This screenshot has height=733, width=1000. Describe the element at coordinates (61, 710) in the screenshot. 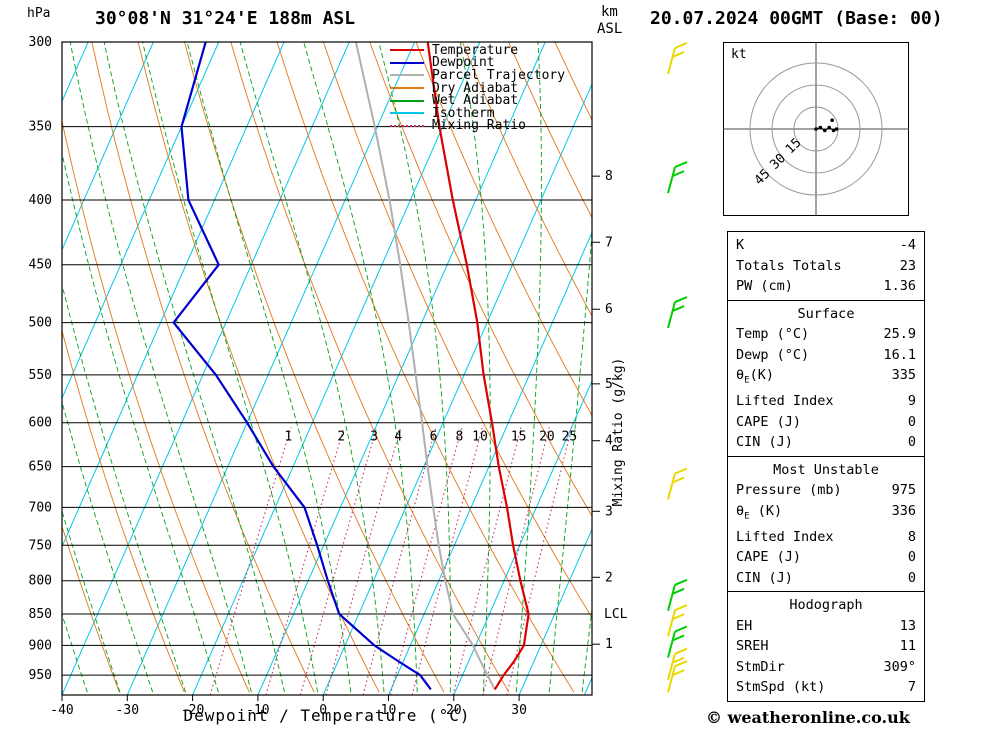

I see `svg-text: -40` at that location.